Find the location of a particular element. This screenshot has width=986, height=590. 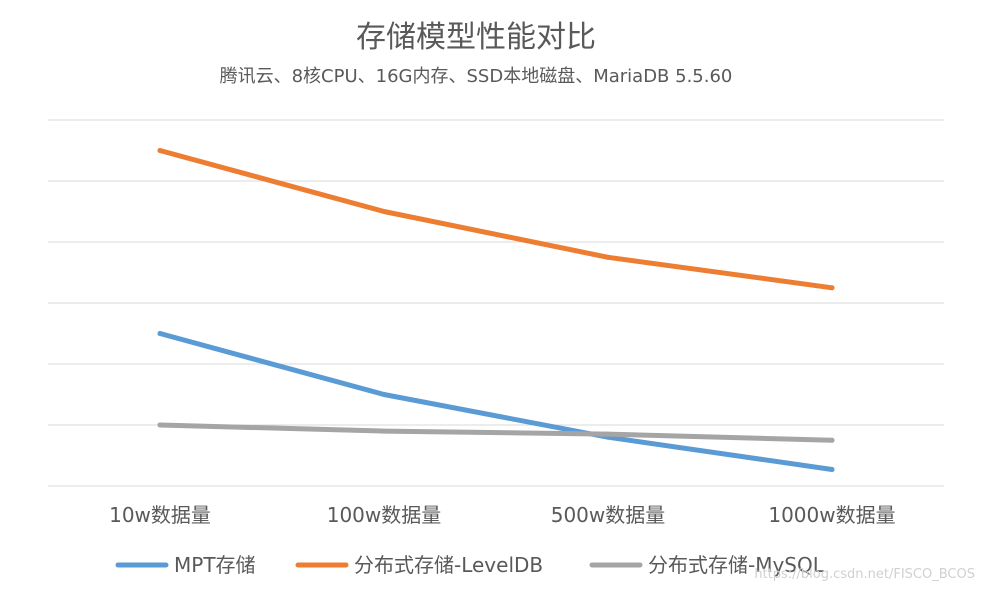

x-tick-label: 100w数据量 is located at coordinates (384, 515).